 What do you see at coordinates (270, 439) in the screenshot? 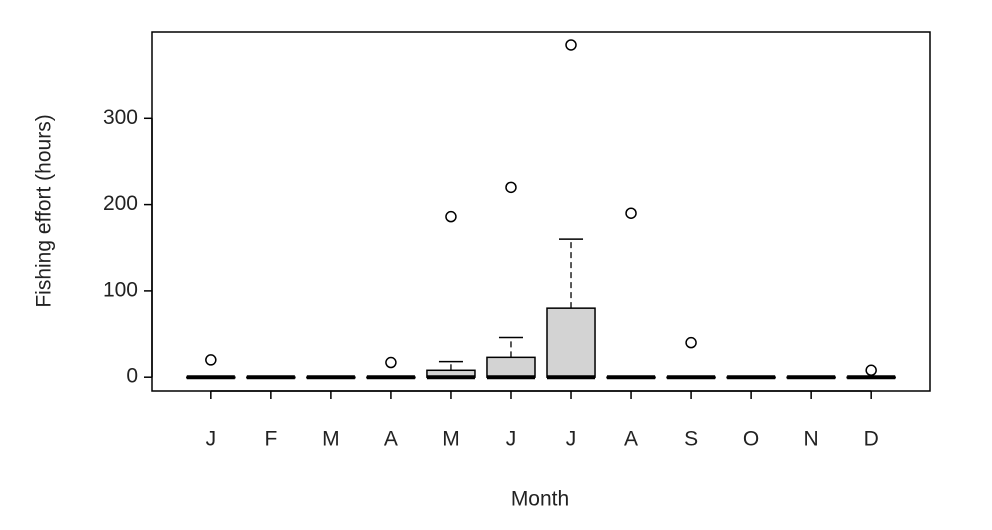
I see `x-tick-label: F` at bounding box center [270, 439].